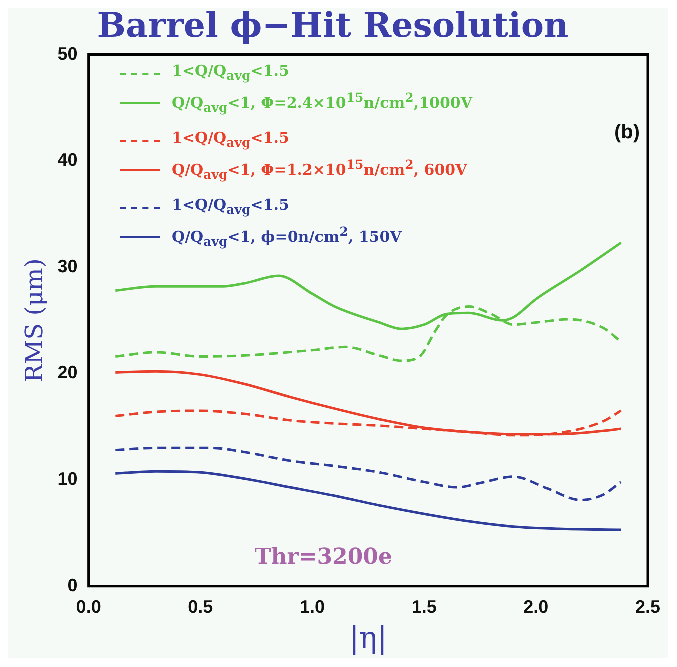 This screenshot has height=667, width=677. What do you see at coordinates (287, 237) in the screenshot?
I see `legend-label: Q/Q$_{avg}$<1, ϕ=0n/cm$^{2}$, 150V` at bounding box center [287, 237].